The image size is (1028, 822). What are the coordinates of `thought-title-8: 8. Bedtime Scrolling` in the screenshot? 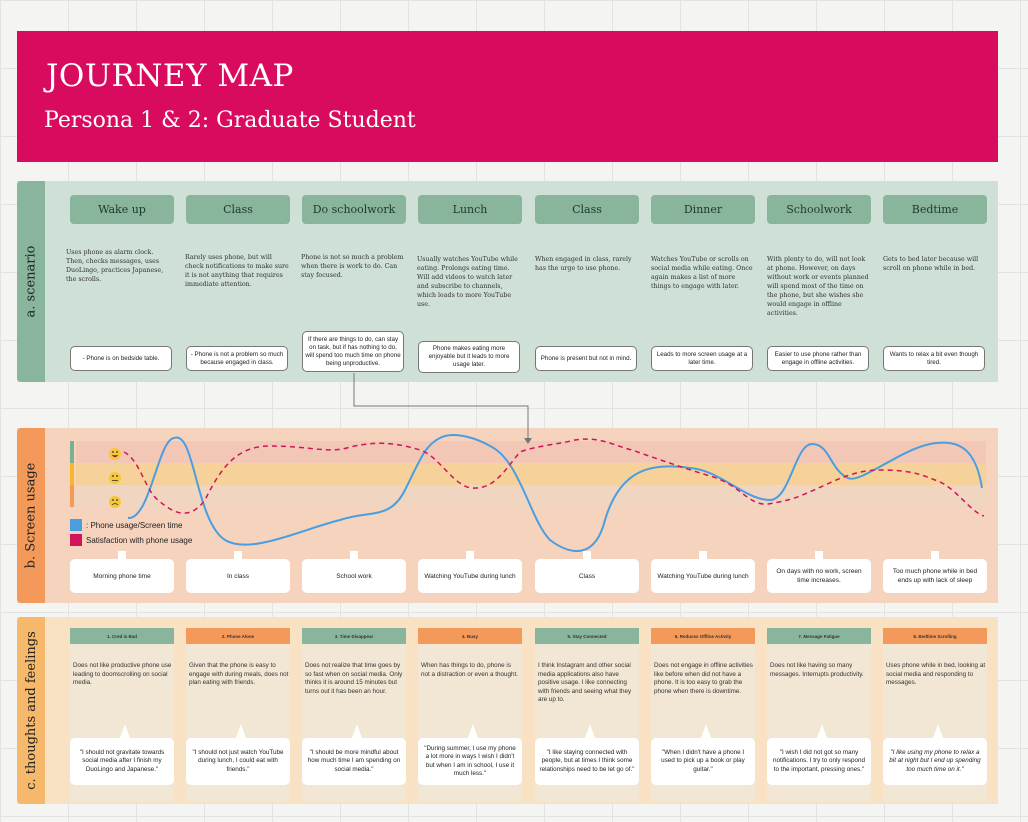 It's located at (935, 636).